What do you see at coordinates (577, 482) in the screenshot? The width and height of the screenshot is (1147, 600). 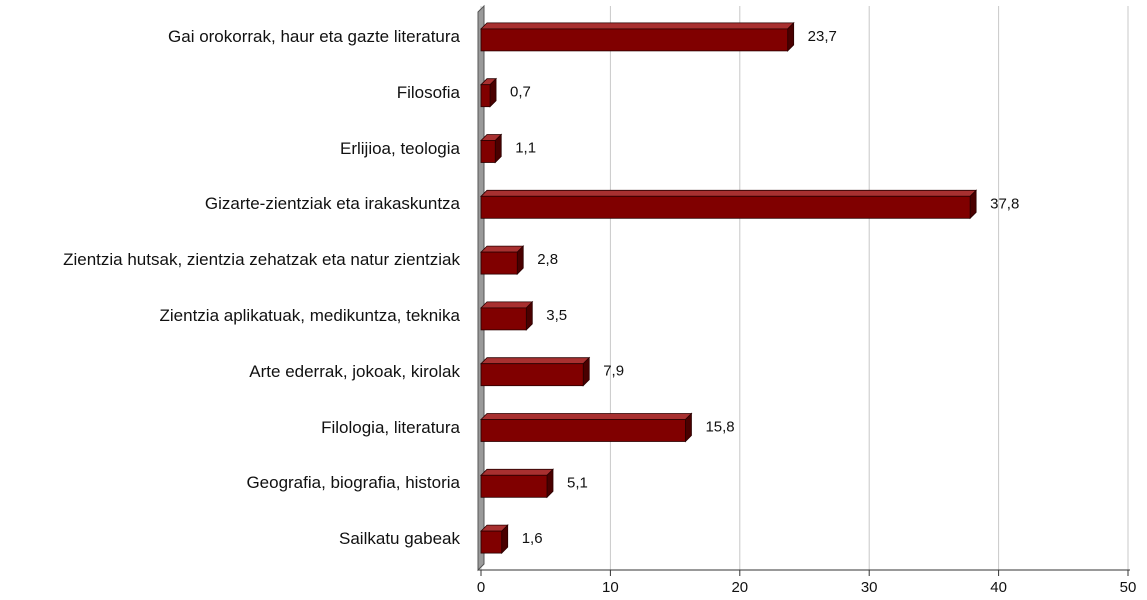 I see `data-label: 5,1` at bounding box center [577, 482].